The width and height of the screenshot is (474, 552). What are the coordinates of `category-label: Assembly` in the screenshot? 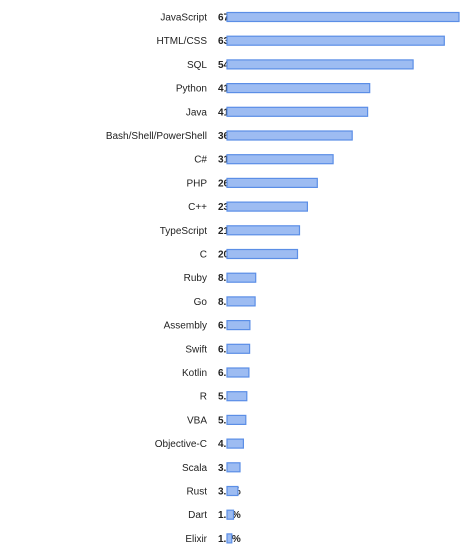 It's located at (185, 326).